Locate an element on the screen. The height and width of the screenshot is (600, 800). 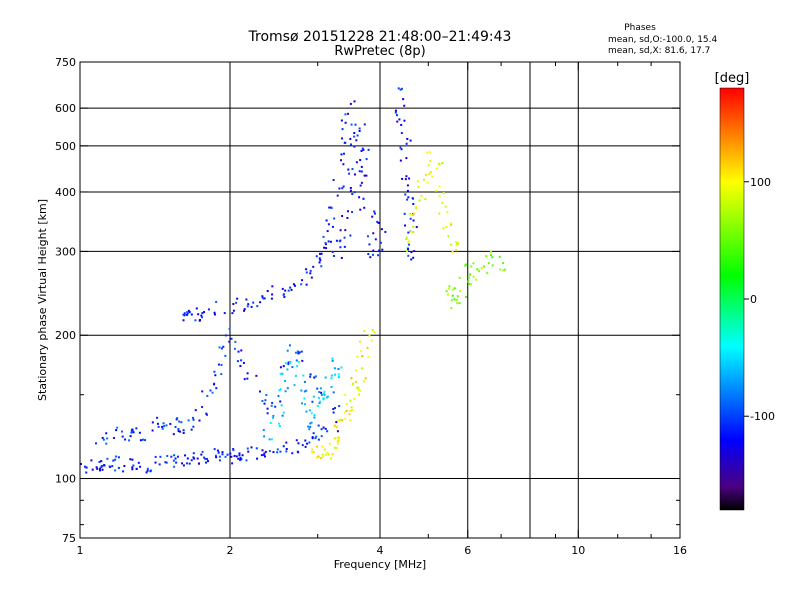
x-tick-label: 4 is located at coordinates (380, 550).